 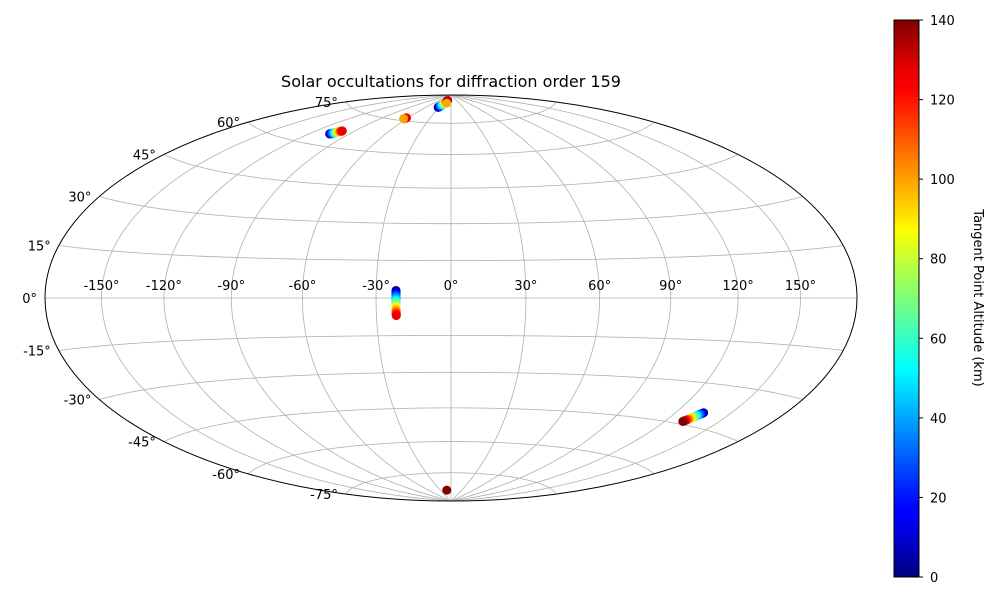 What do you see at coordinates (942, 180) in the screenshot?
I see `colorbar-tick-label: 100` at bounding box center [942, 180].